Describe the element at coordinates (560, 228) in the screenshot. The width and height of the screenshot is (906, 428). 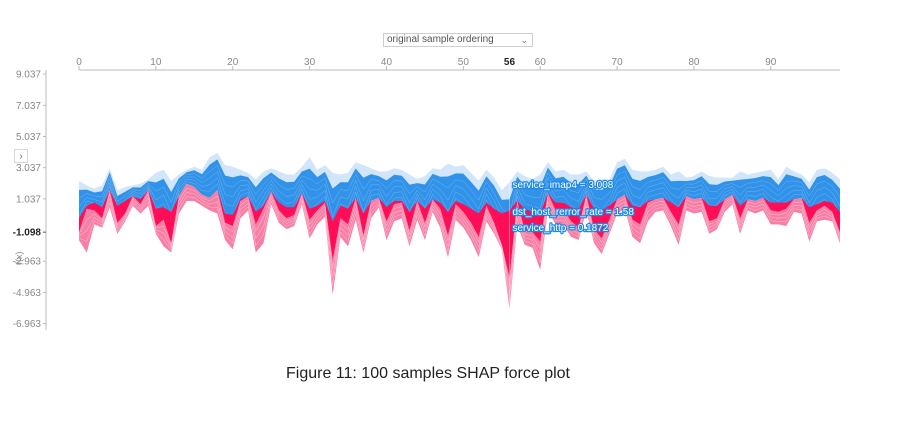
I see `hover-feature-label: service_http = 0.1872` at that location.